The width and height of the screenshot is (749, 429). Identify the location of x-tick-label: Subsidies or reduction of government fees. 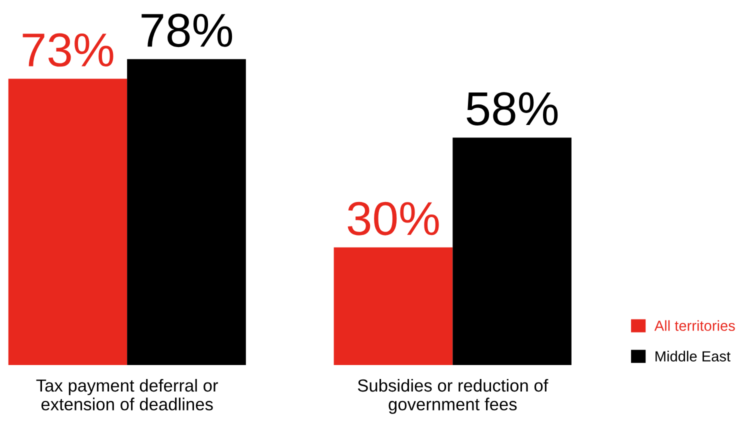
(453, 396).